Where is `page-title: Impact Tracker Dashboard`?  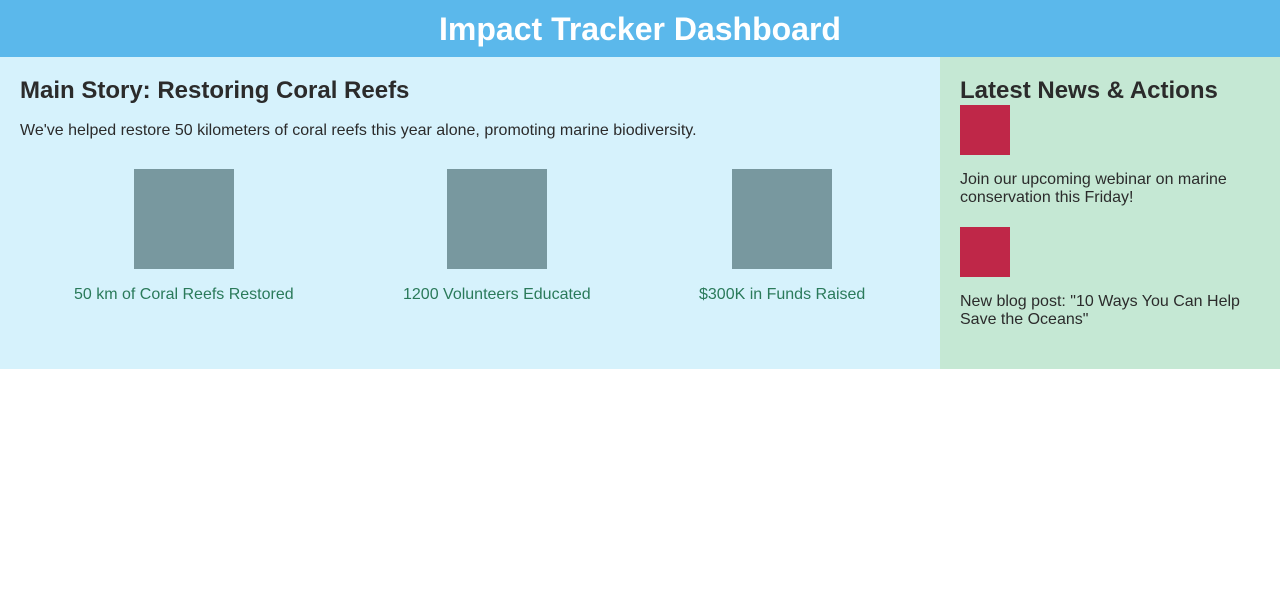 page-title: Impact Tracker Dashboard is located at coordinates (640, 28).